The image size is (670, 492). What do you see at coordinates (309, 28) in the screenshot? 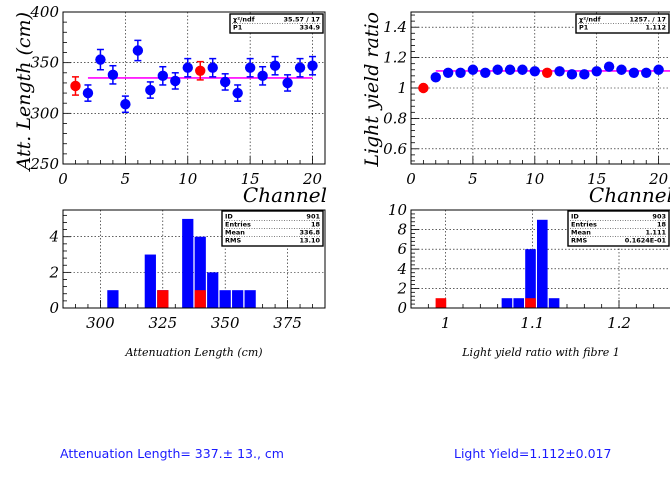
I see `stat-value: 334.9` at bounding box center [309, 28].